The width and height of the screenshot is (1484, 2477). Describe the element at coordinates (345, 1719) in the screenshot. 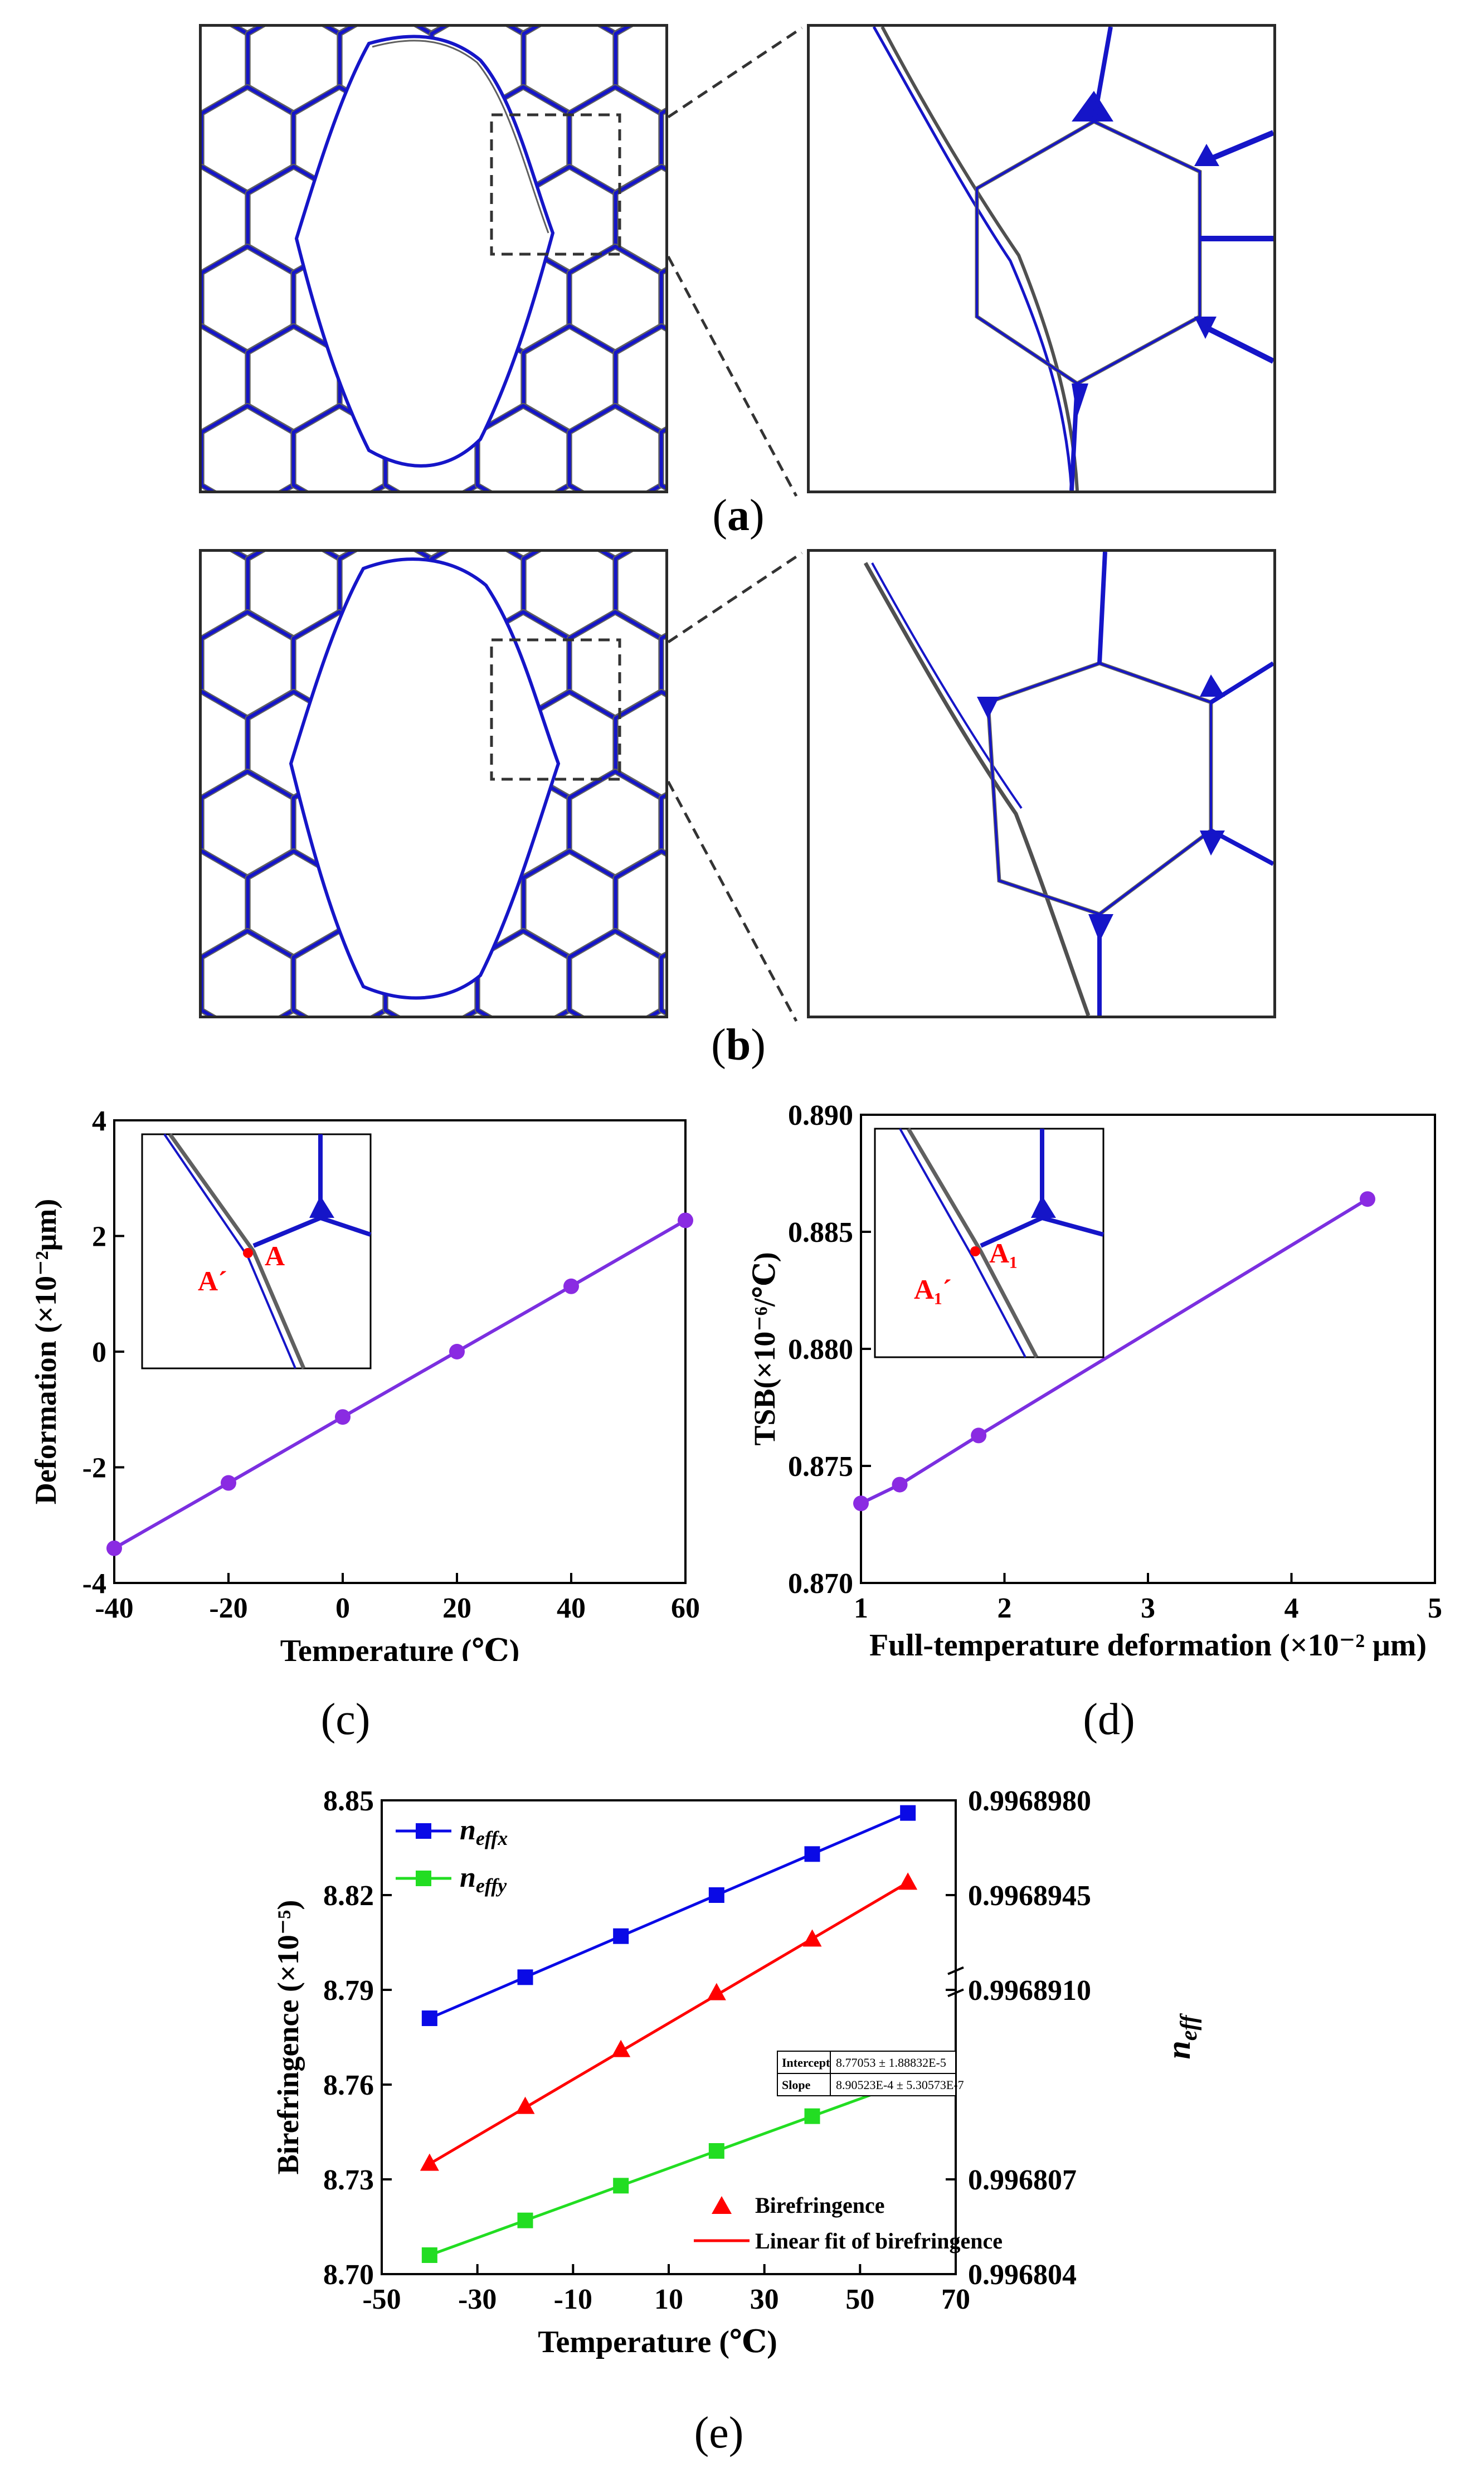

I see `caption-c: (c)` at that location.